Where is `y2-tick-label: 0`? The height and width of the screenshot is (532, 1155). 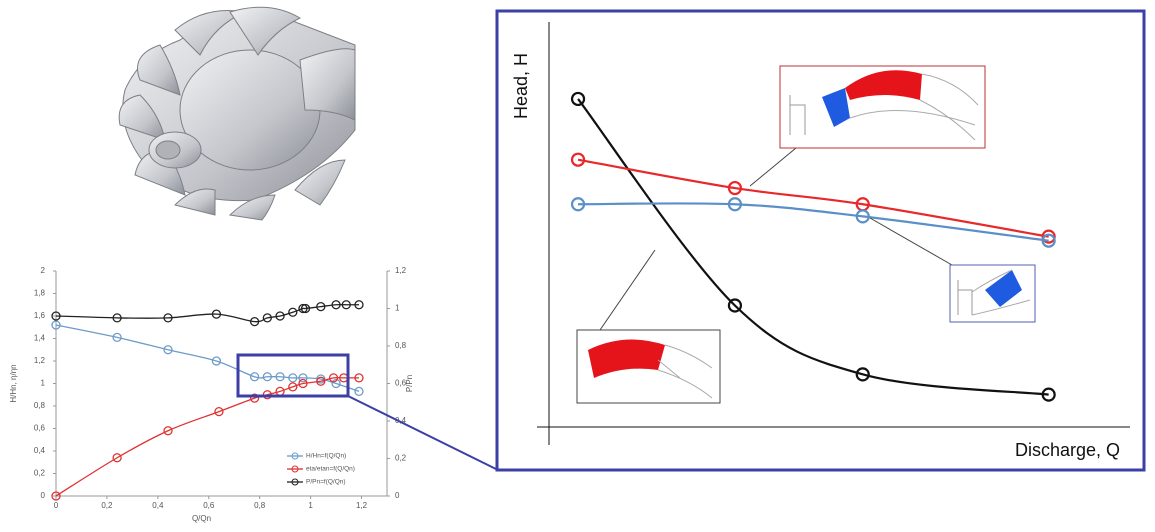 y2-tick-label: 0 is located at coordinates (397, 495).